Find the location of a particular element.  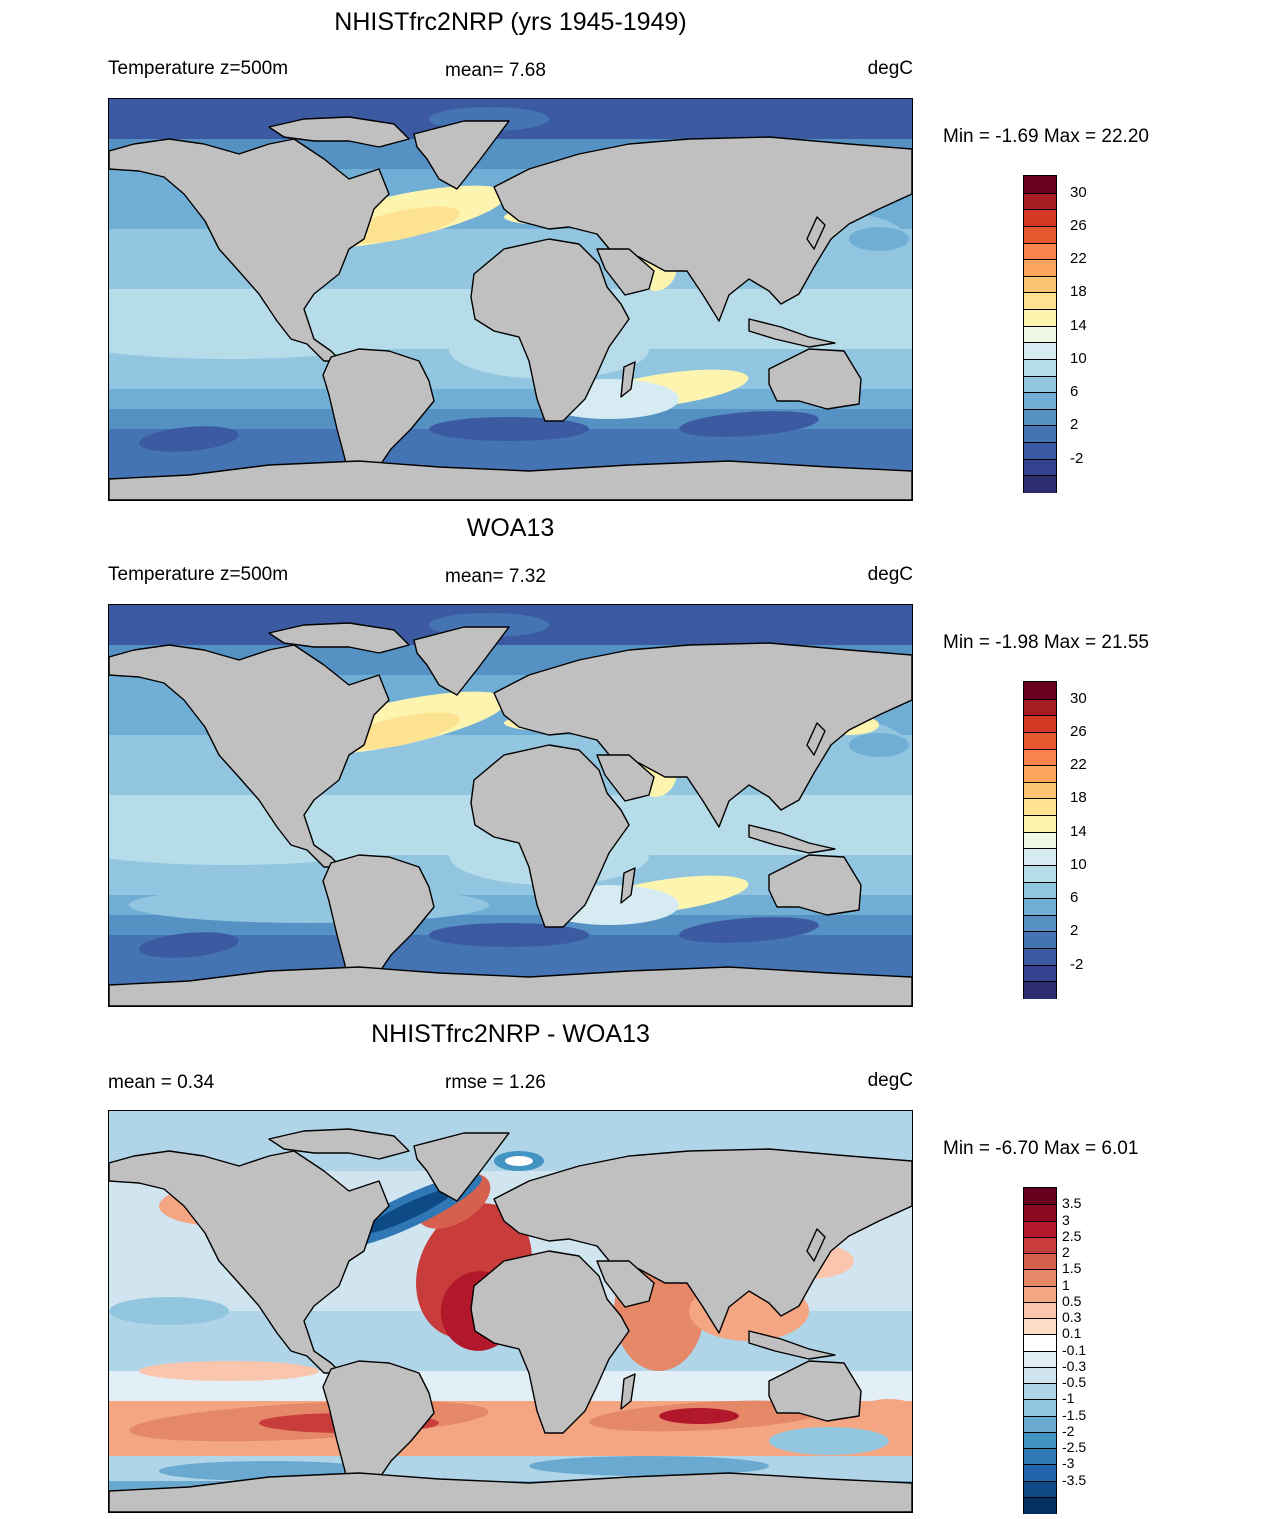

mean-label: mean= 7.32 is located at coordinates (495, 576).